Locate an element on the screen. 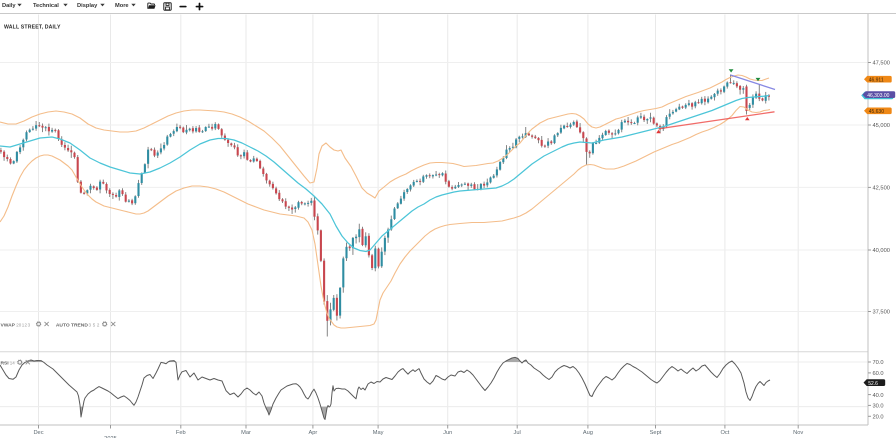 This screenshot has height=438, width=896. svg-text: 40,000 is located at coordinates (881, 251).